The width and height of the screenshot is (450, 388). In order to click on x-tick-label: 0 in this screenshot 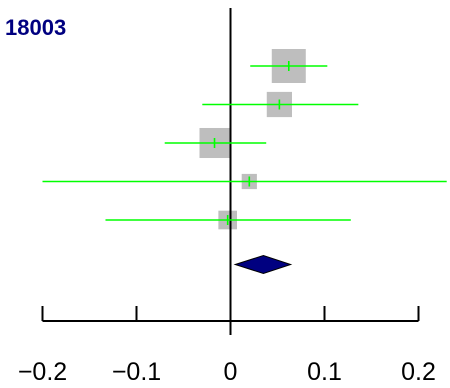, I will do `click(231, 372)`.